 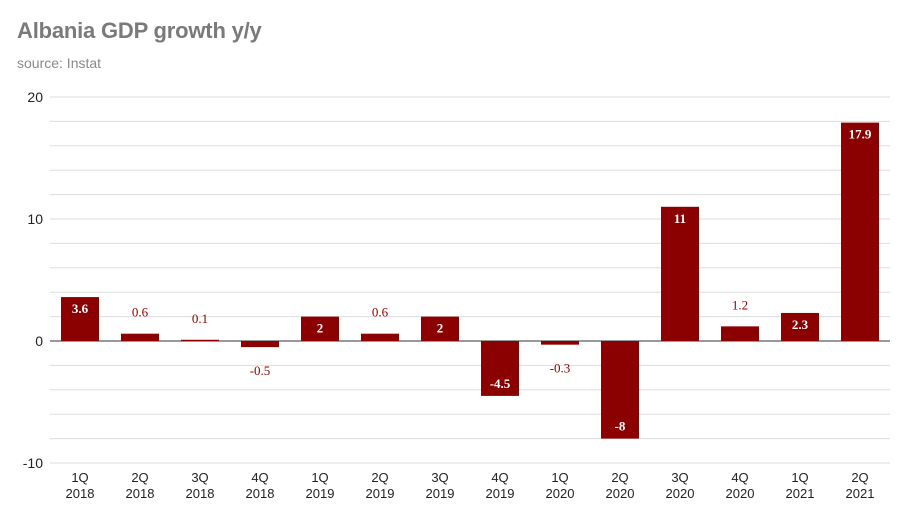 What do you see at coordinates (500, 383) in the screenshot?
I see `data-label: -4.5` at bounding box center [500, 383].